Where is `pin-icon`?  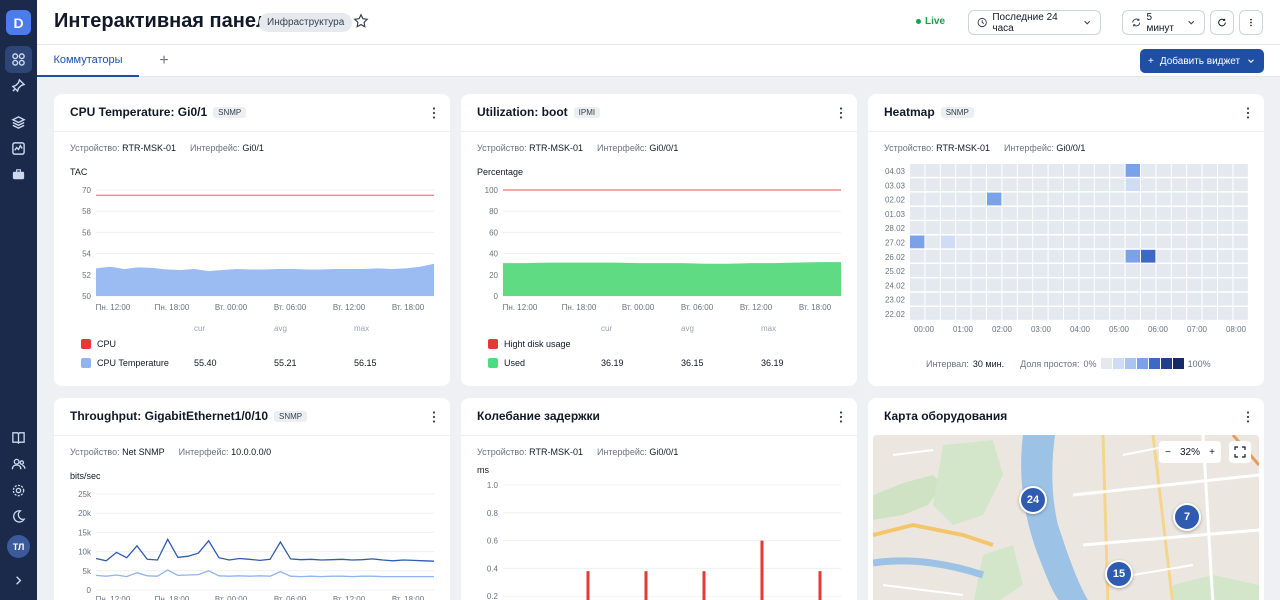
pin-icon is located at coordinates (18, 85).